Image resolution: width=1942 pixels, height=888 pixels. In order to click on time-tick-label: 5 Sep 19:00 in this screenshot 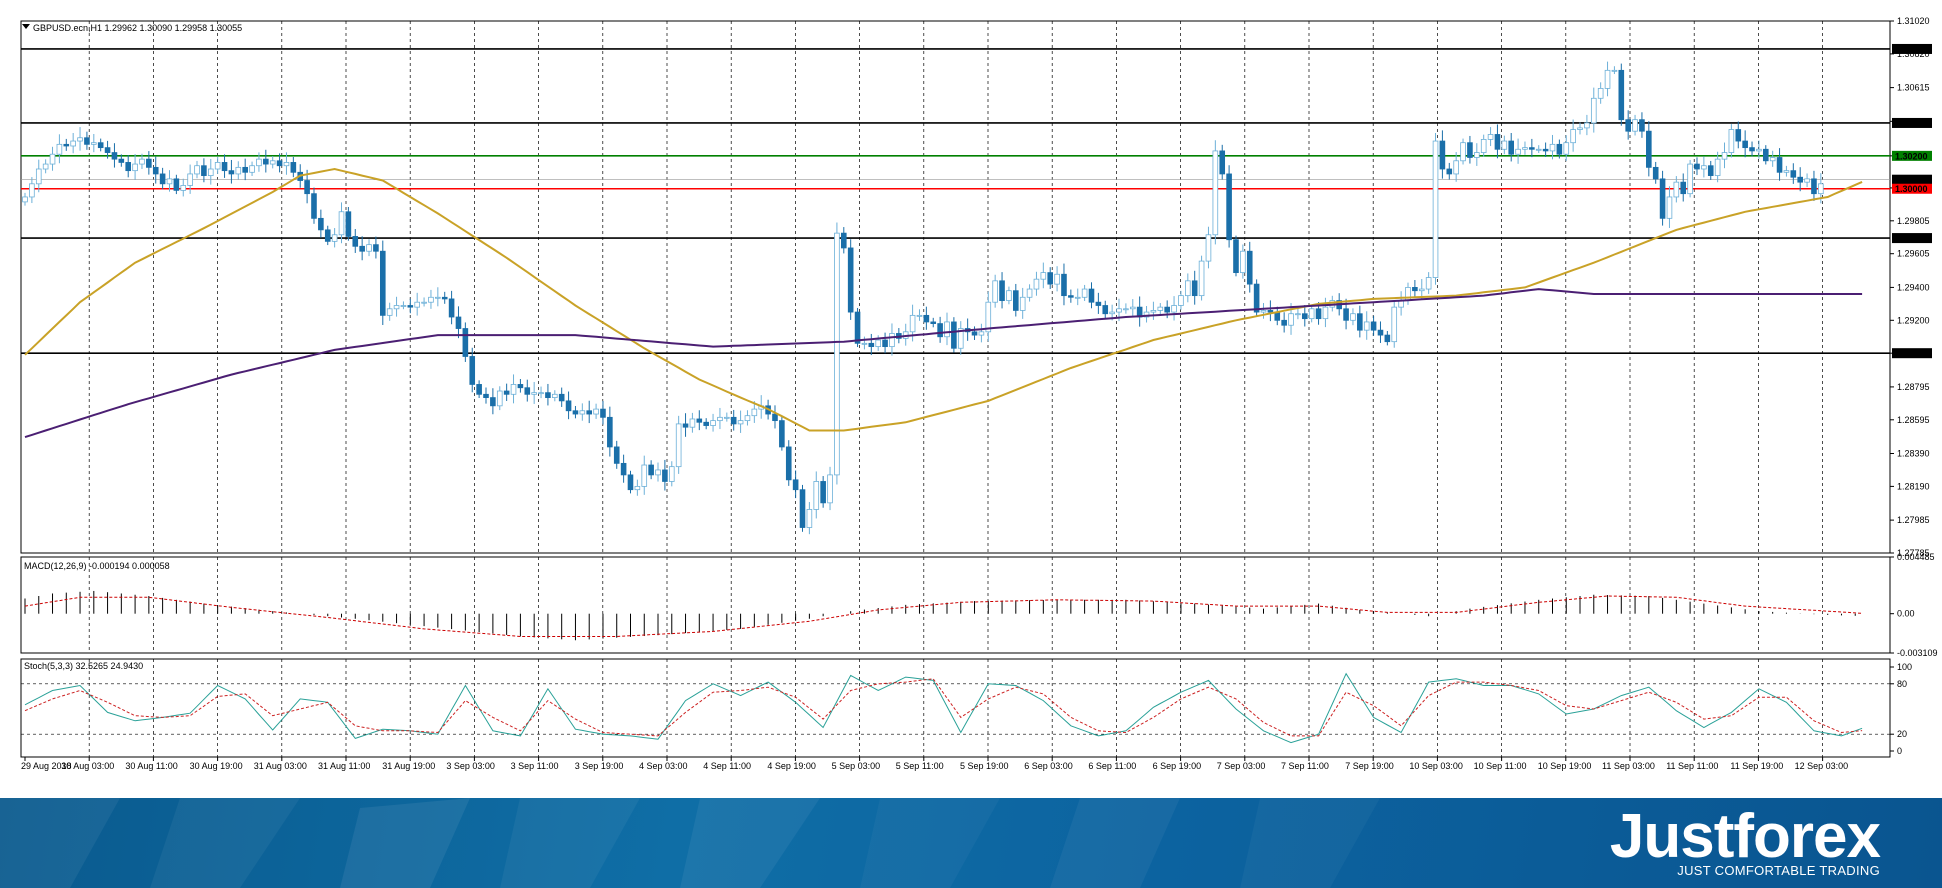, I will do `click(984, 766)`.